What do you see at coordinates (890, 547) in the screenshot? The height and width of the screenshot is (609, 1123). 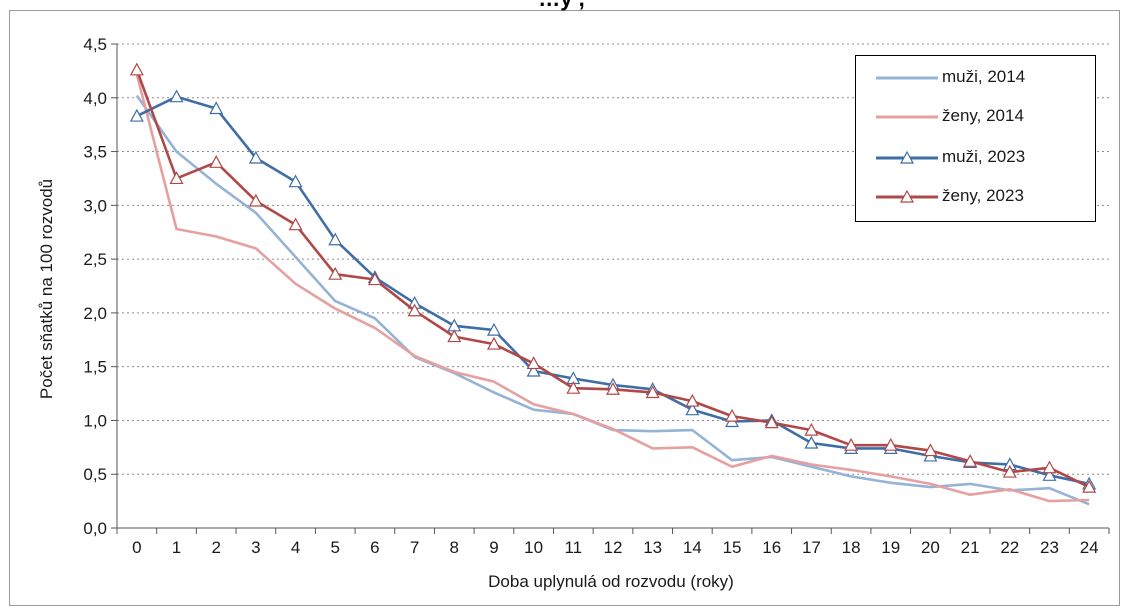 I see `x-tick-label: 19` at bounding box center [890, 547].